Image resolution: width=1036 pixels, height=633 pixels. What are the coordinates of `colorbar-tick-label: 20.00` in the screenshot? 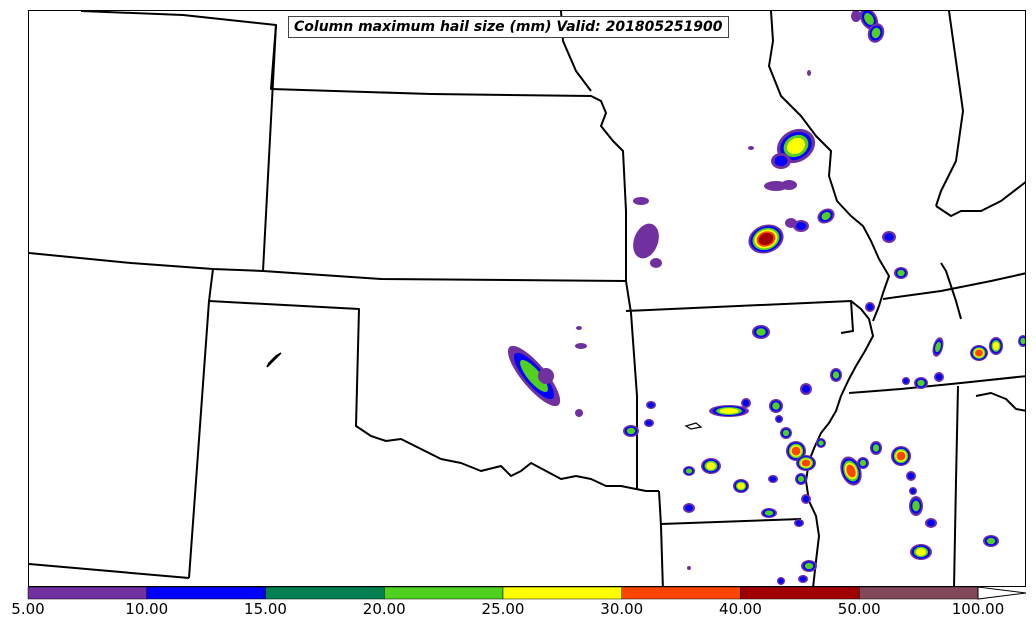 It's located at (384, 609).